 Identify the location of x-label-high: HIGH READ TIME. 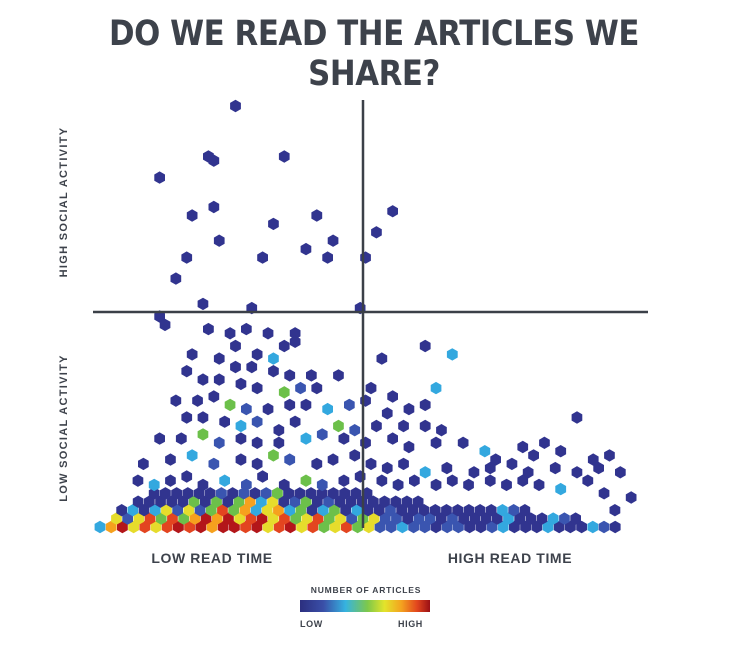
(510, 558).